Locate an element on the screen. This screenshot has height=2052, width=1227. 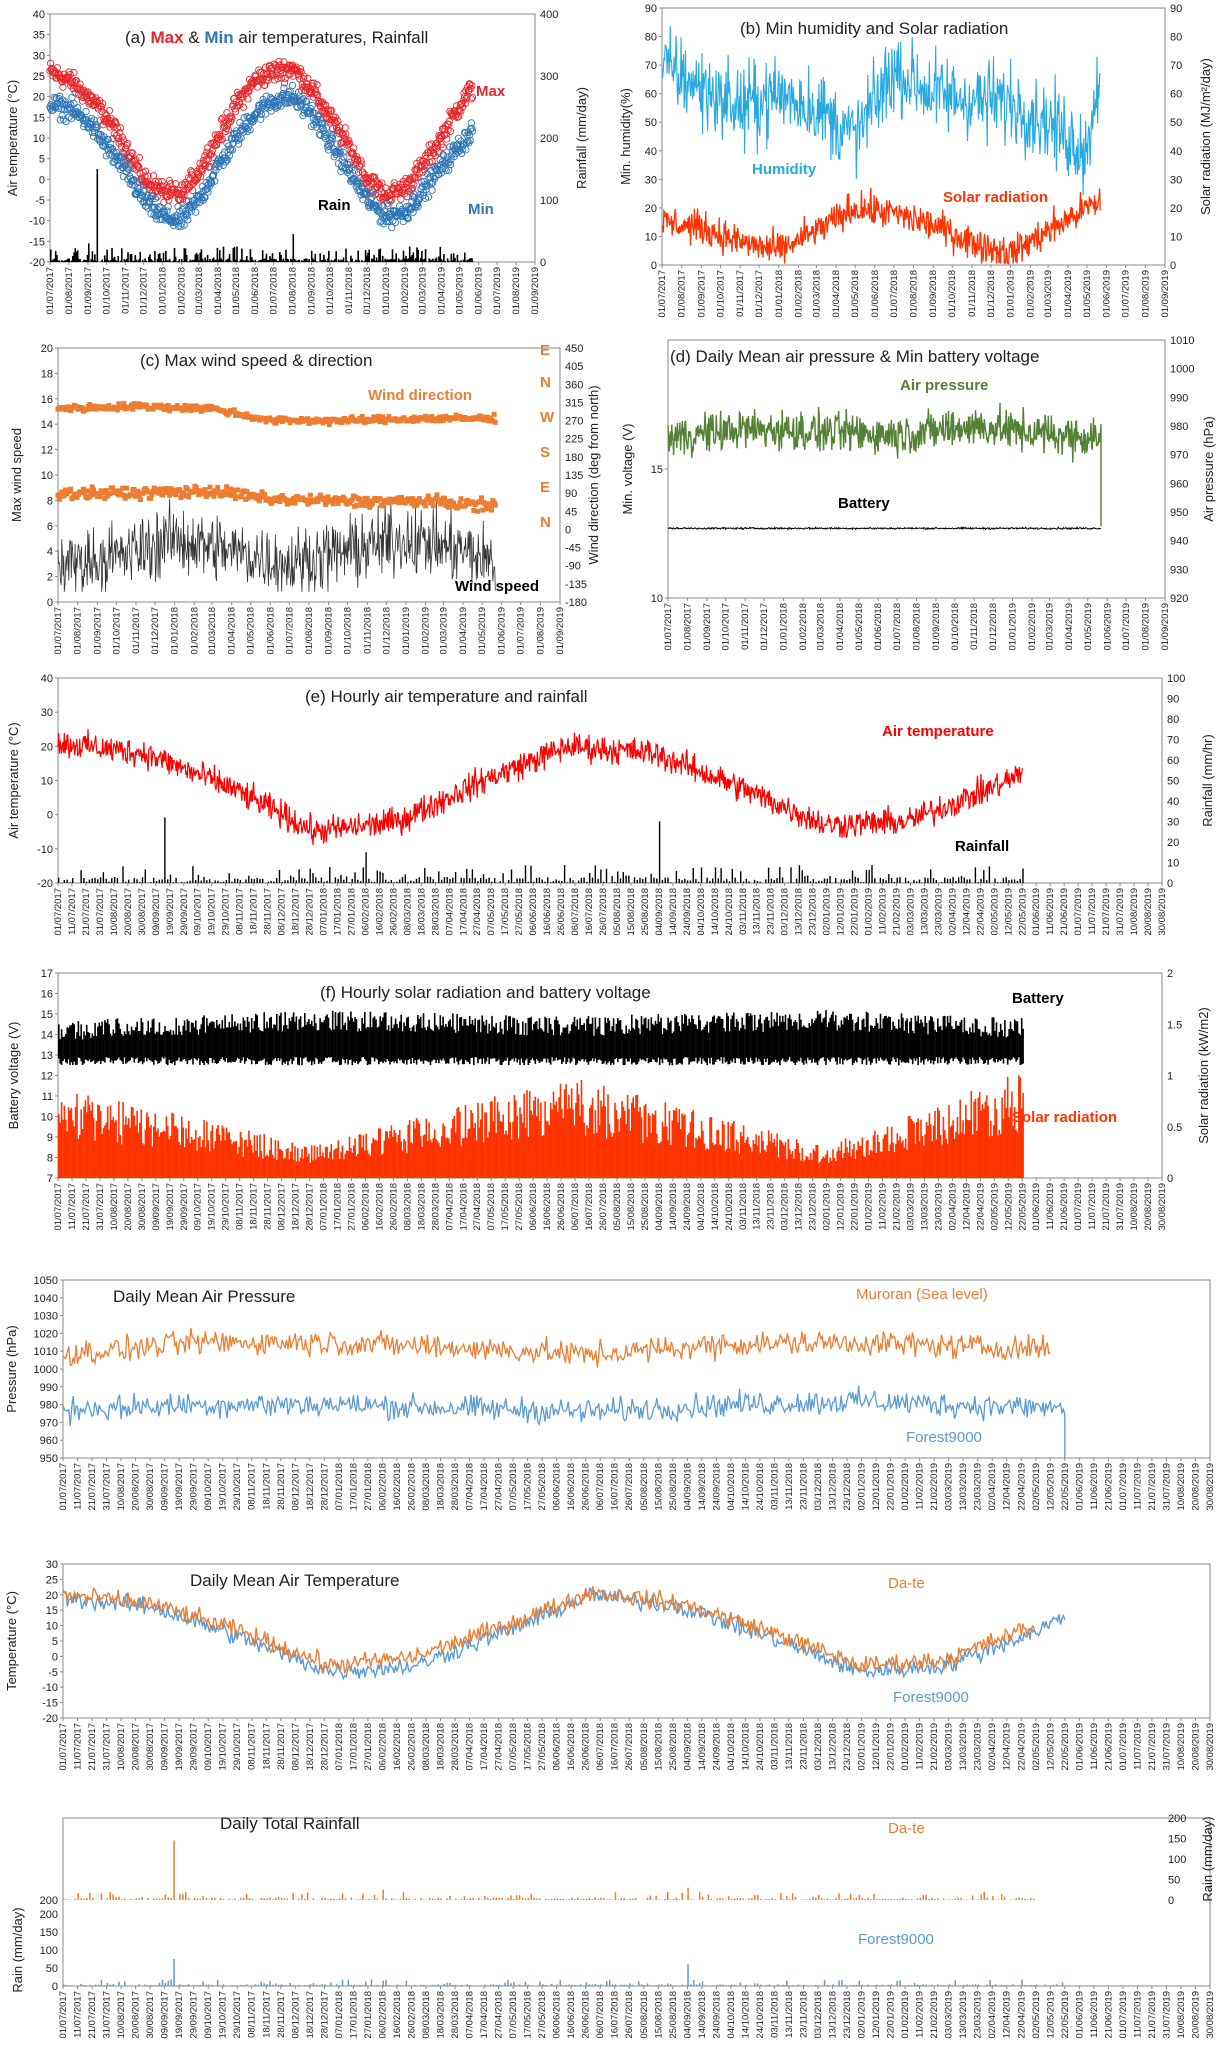
x-tick-label: 01/12/2017 is located at coordinates (155, 631).